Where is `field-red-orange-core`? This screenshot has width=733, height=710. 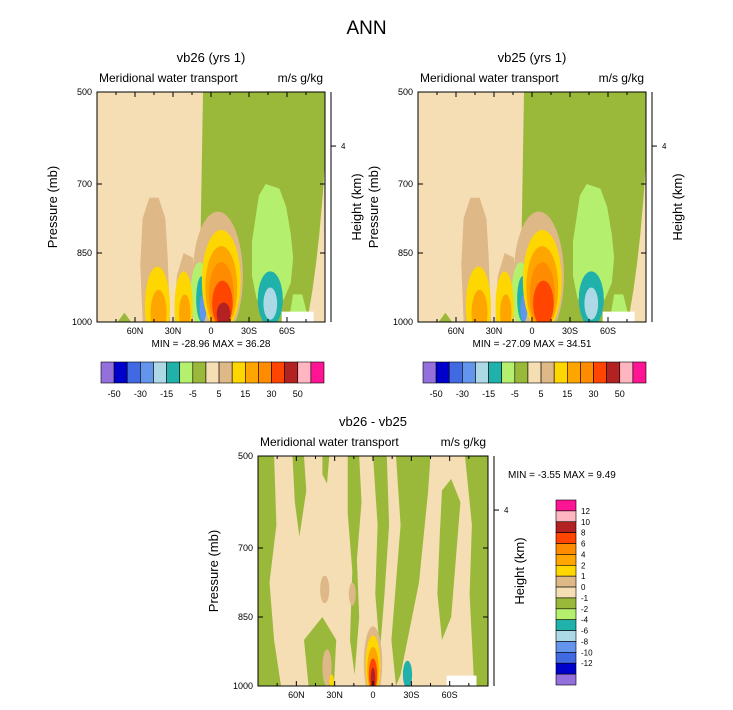
field-red-orange-core is located at coordinates (543, 301).